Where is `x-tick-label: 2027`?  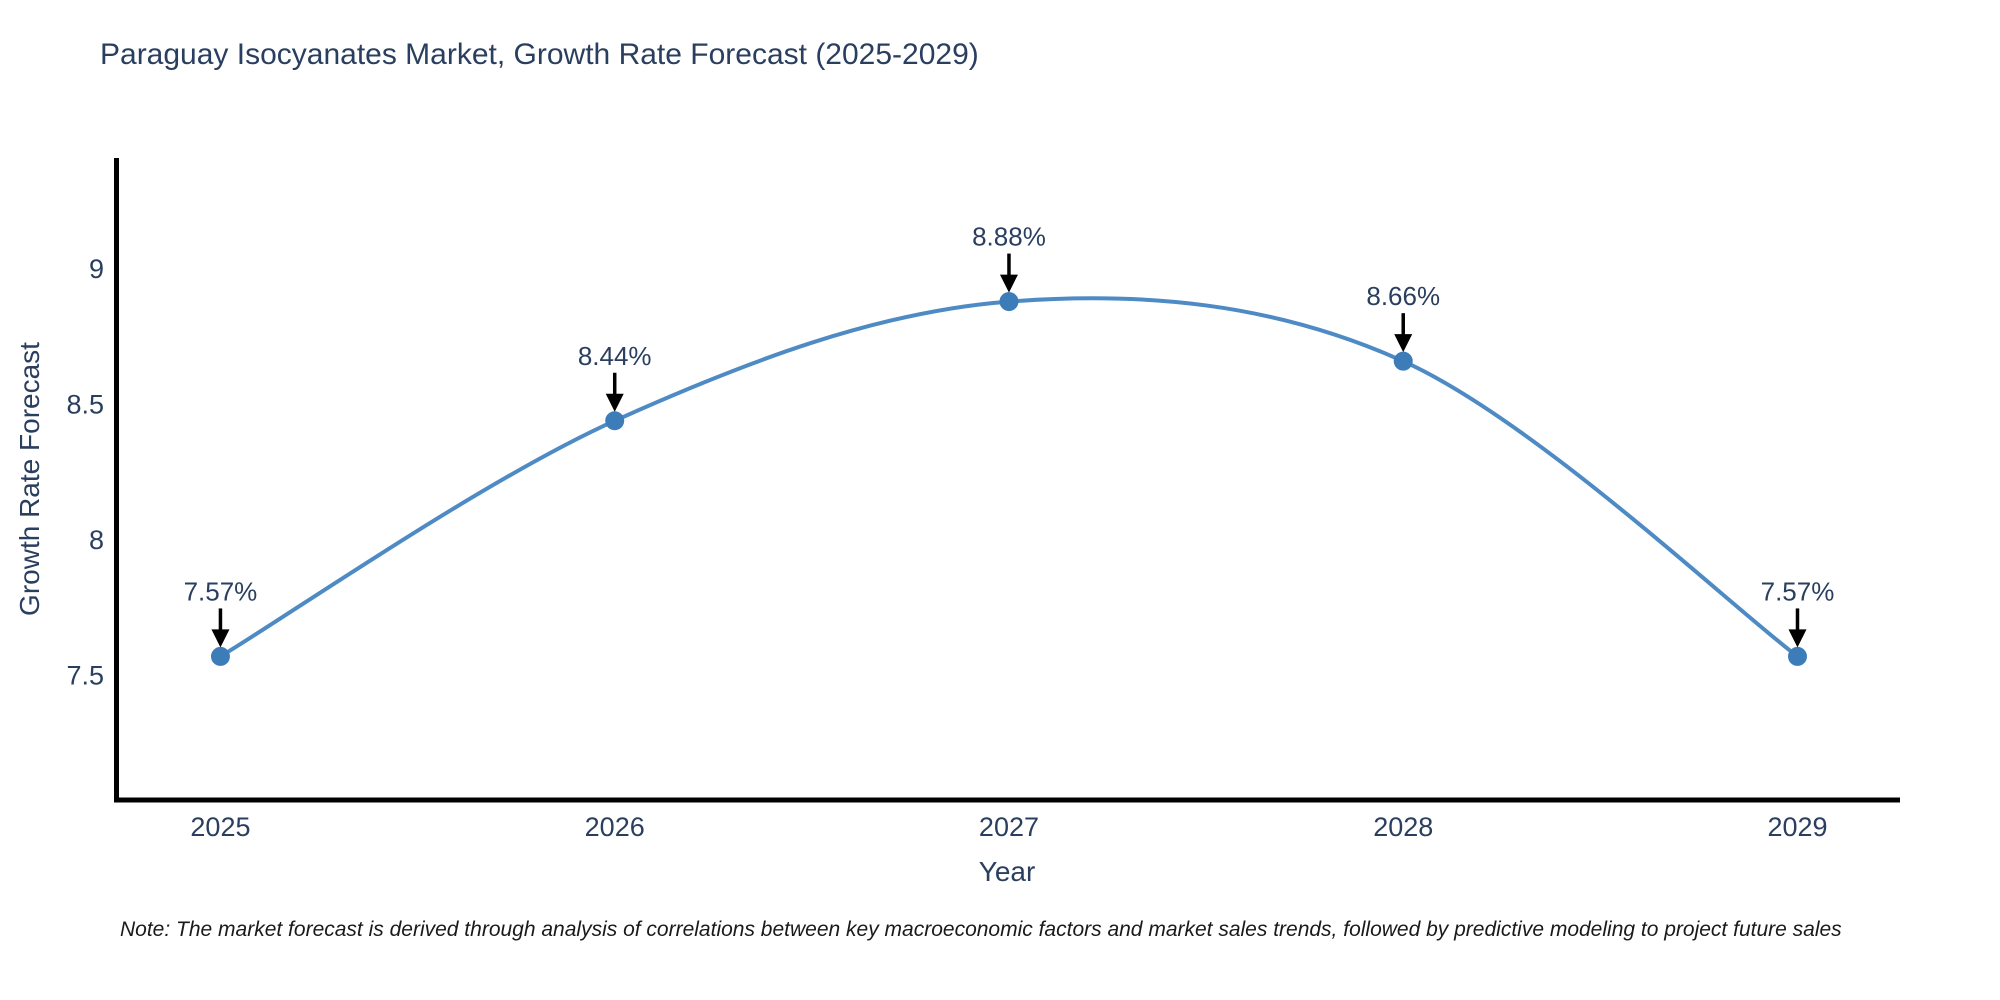
x-tick-label: 2027 is located at coordinates (1009, 827).